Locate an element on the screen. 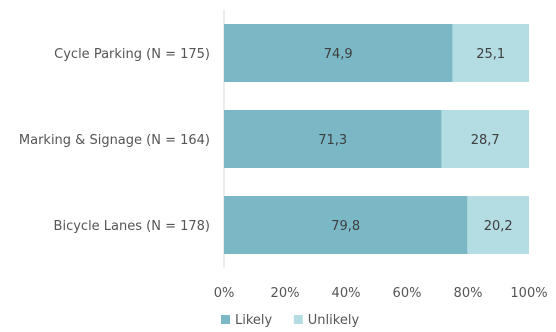 The image size is (556, 332). data-label: 25,1 is located at coordinates (490, 54).